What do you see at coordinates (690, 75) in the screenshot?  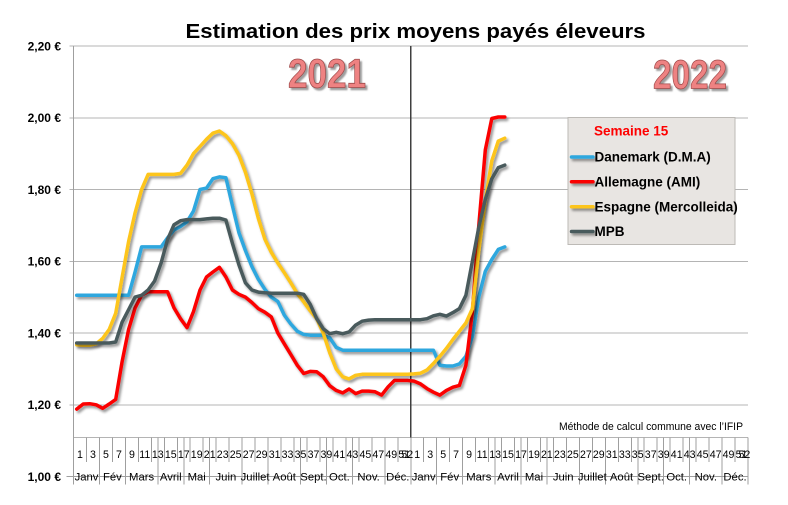 I see `svg-text: 2022` at bounding box center [690, 75].